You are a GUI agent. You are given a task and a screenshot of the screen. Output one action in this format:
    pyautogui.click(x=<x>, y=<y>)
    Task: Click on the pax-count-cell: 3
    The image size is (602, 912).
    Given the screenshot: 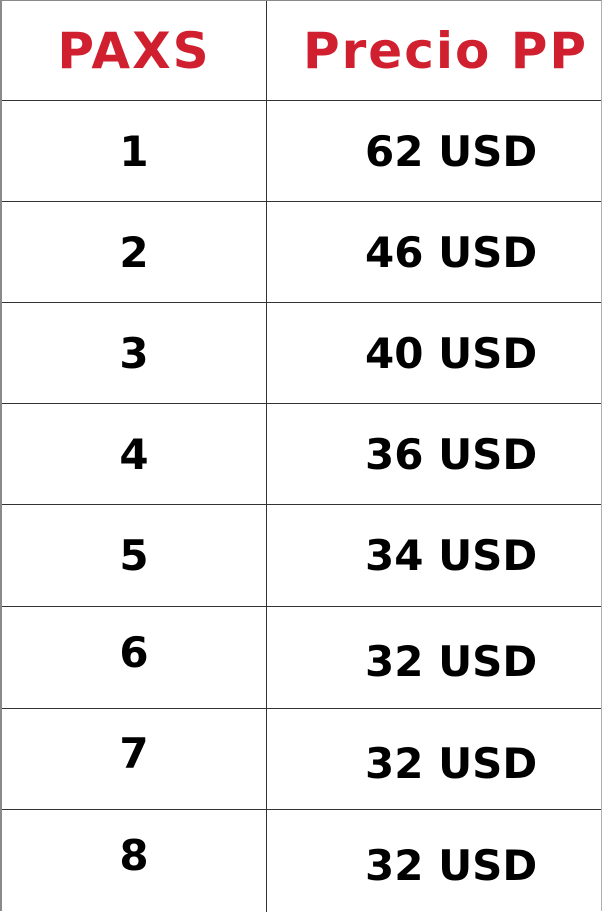 What is the action you would take?
    pyautogui.click(x=134, y=353)
    